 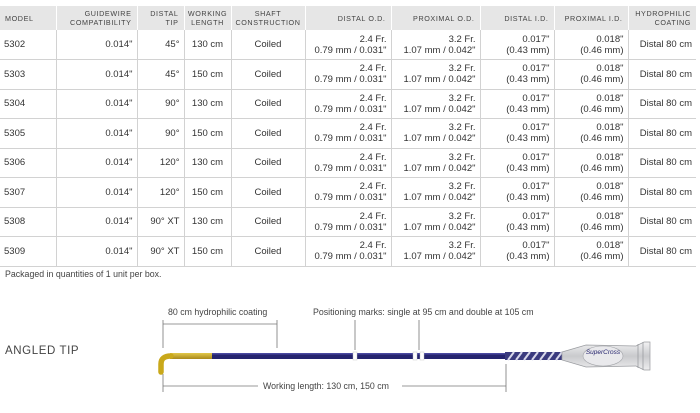 What do you see at coordinates (591, 18) in the screenshot?
I see `col-proximal-id: PROXIMAL I.D.` at bounding box center [591, 18].